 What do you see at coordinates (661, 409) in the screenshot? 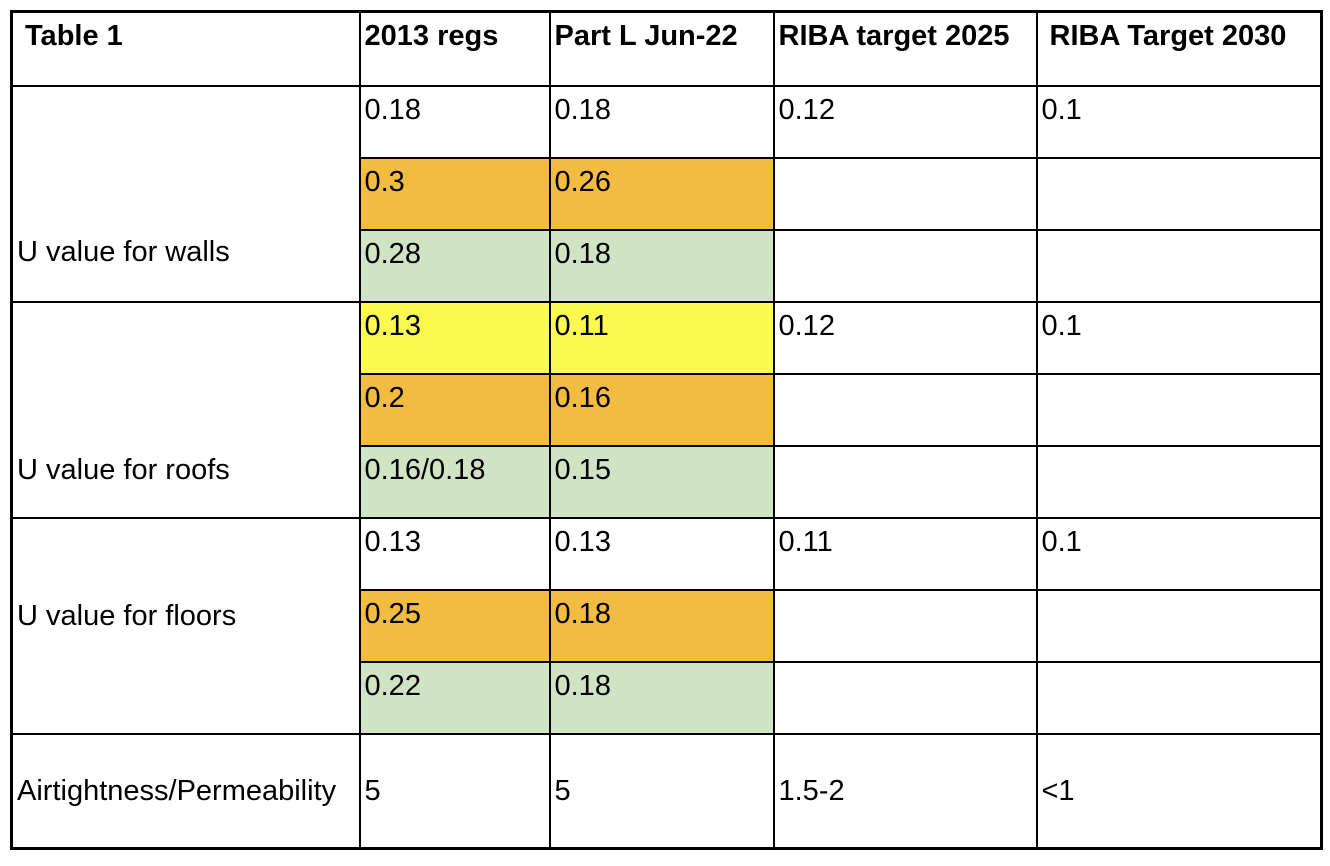
I see `table-cell: 0.16` at bounding box center [661, 409].